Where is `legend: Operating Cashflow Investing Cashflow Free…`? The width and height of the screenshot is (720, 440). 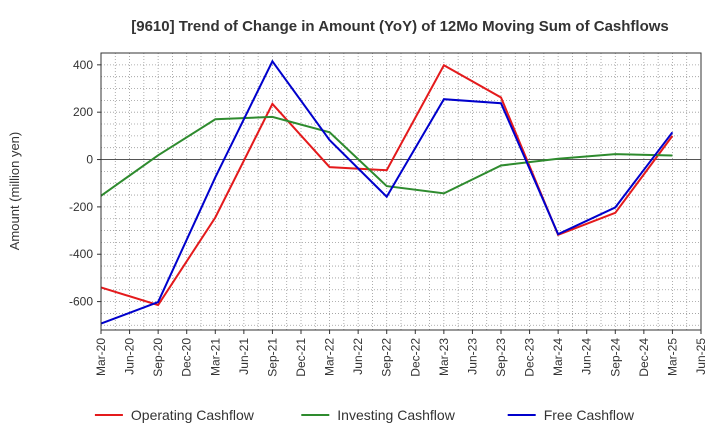
legend: Operating Cashflow Investing Cashflow Free… is located at coordinates (364, 415).